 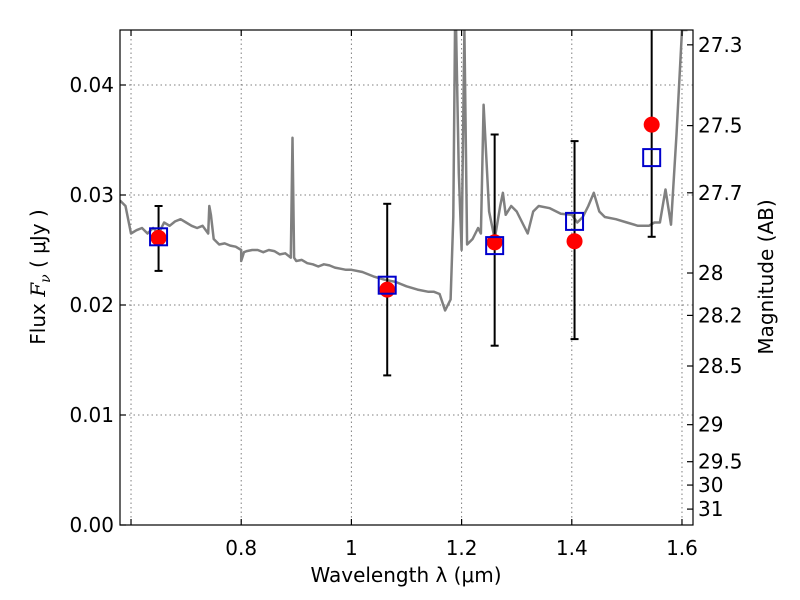 What do you see at coordinates (462, 548) in the screenshot?
I see `x-tick-label: 1.2` at bounding box center [462, 548].